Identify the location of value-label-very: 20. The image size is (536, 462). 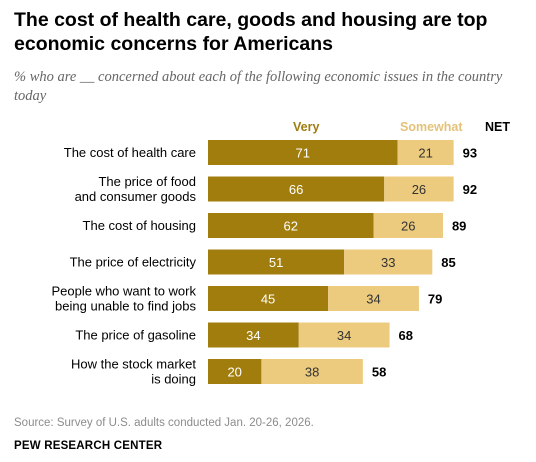
(234, 372).